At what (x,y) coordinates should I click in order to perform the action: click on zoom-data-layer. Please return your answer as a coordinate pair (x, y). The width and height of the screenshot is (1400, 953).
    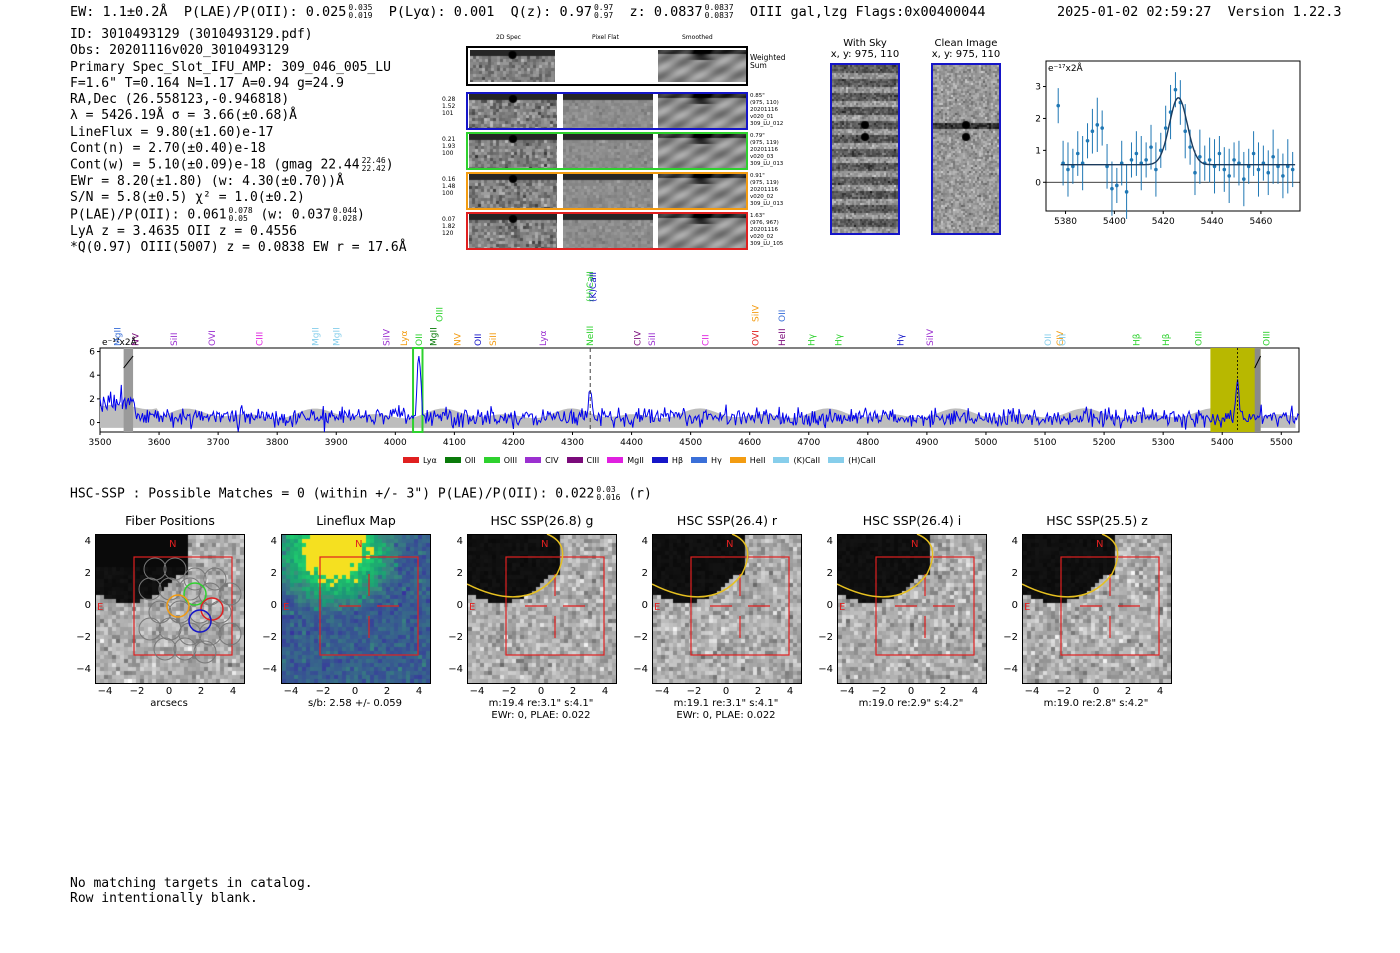
    Looking at the image, I should click on (1173, 145).